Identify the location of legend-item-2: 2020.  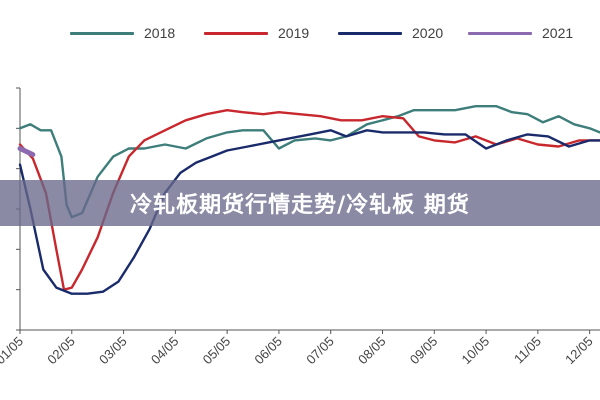
(390, 33).